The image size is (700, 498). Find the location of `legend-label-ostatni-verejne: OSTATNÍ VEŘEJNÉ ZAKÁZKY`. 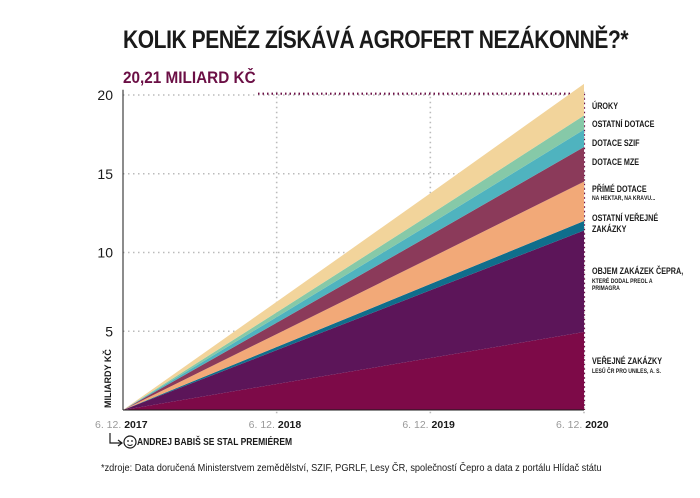

legend-label-ostatni-verejne: OSTATNÍ VEŘEJNÉ ZAKÁZKY is located at coordinates (625, 223).